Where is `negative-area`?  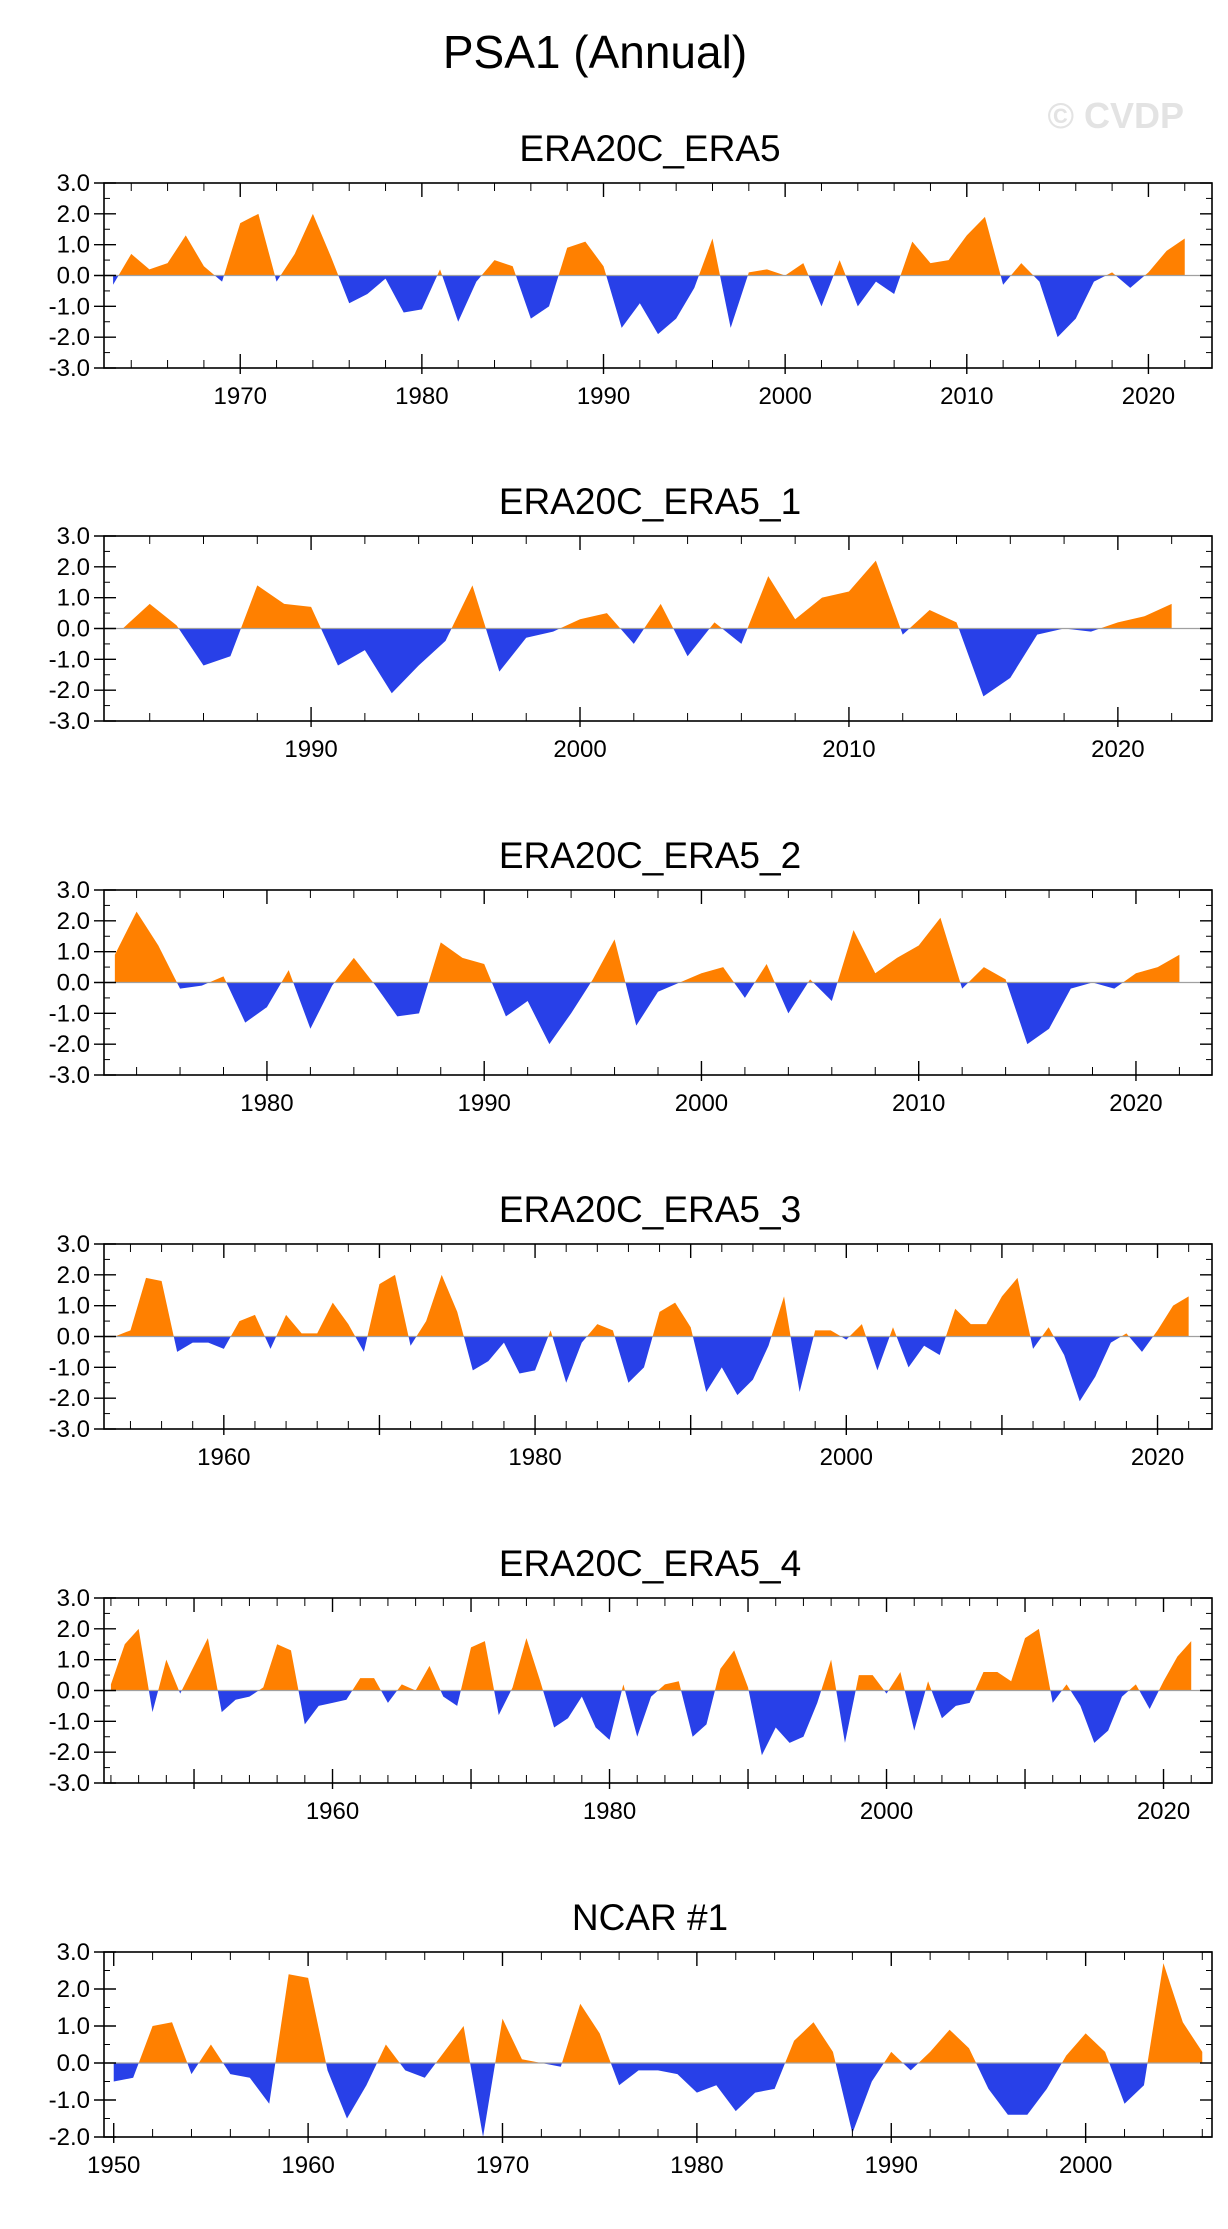
negative-area is located at coordinates (634, 1369).